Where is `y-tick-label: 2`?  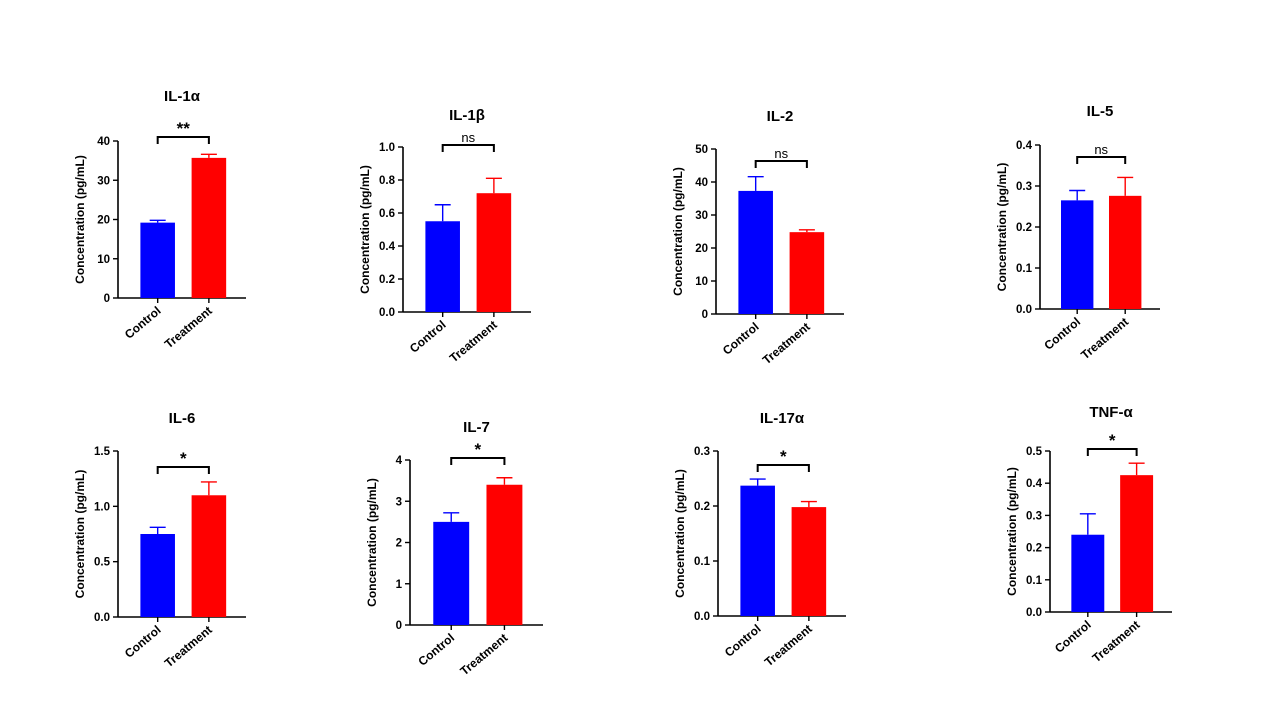 y-tick-label: 2 is located at coordinates (399, 544).